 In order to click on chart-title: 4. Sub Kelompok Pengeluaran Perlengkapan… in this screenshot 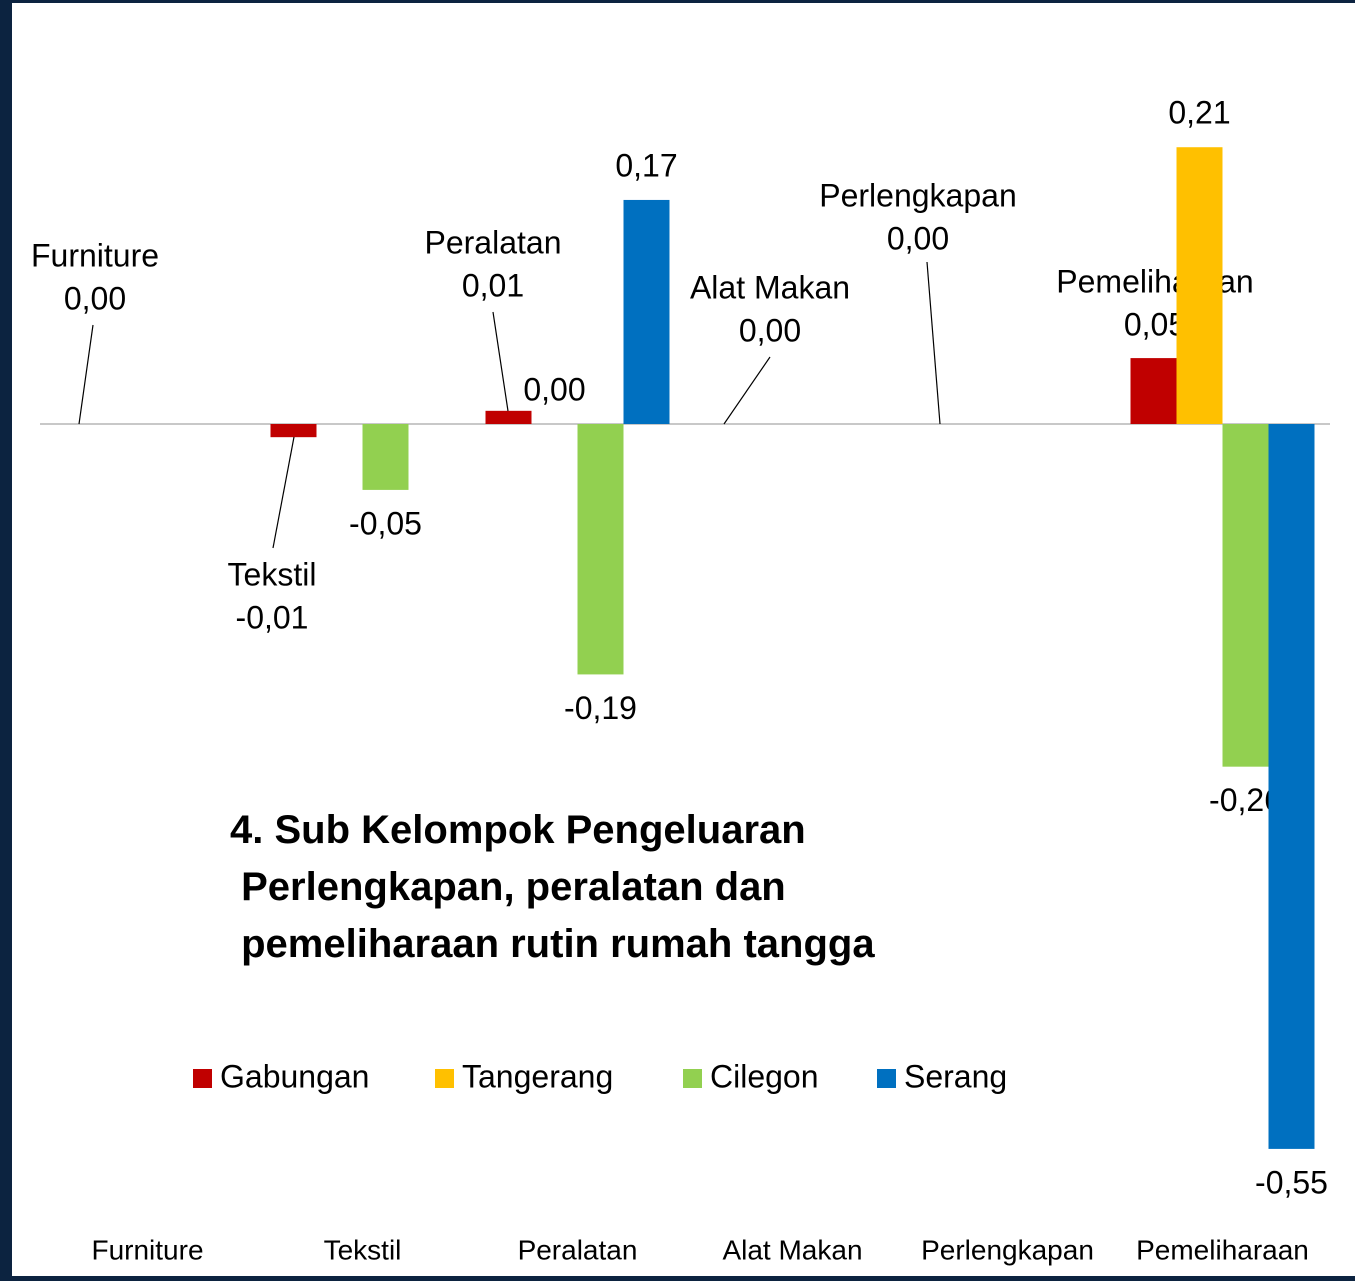, I will do `click(552, 887)`.